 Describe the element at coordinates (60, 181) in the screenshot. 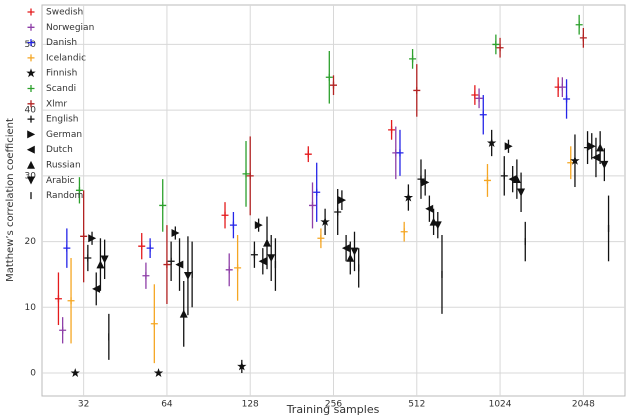

I see `legend-label: Arabic` at that location.